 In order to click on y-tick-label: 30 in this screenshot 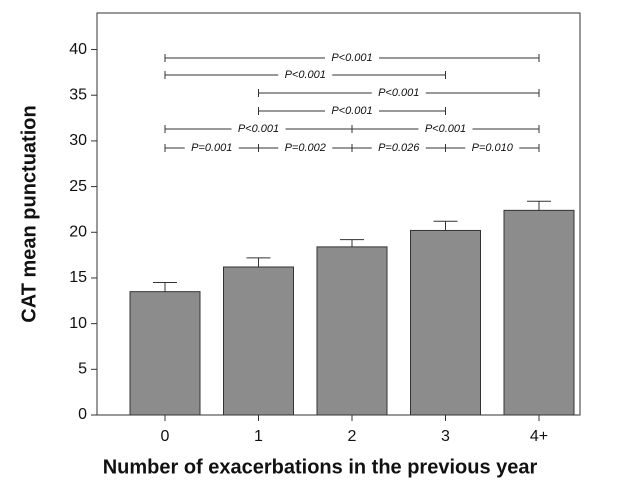, I will do `click(78, 140)`.